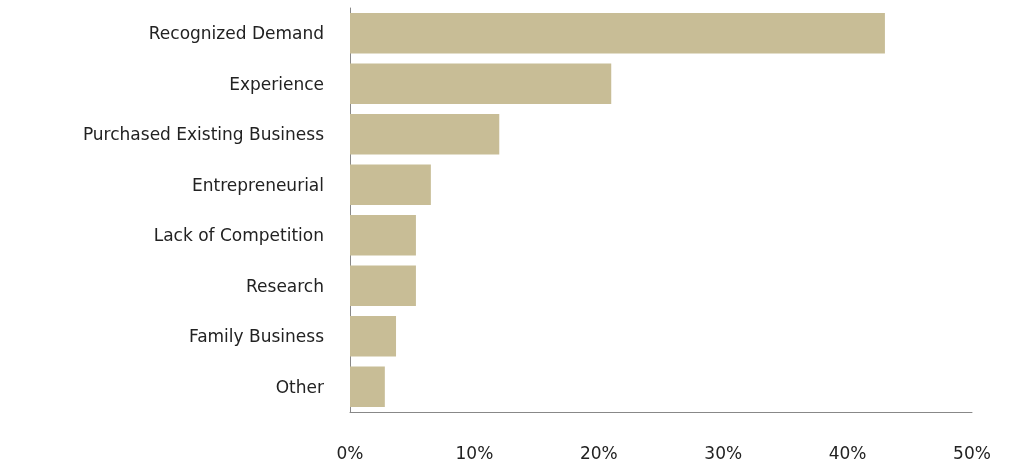  Describe the element at coordinates (203, 134) in the screenshot. I see `y-tick-label: Purchased Existing Business` at that location.